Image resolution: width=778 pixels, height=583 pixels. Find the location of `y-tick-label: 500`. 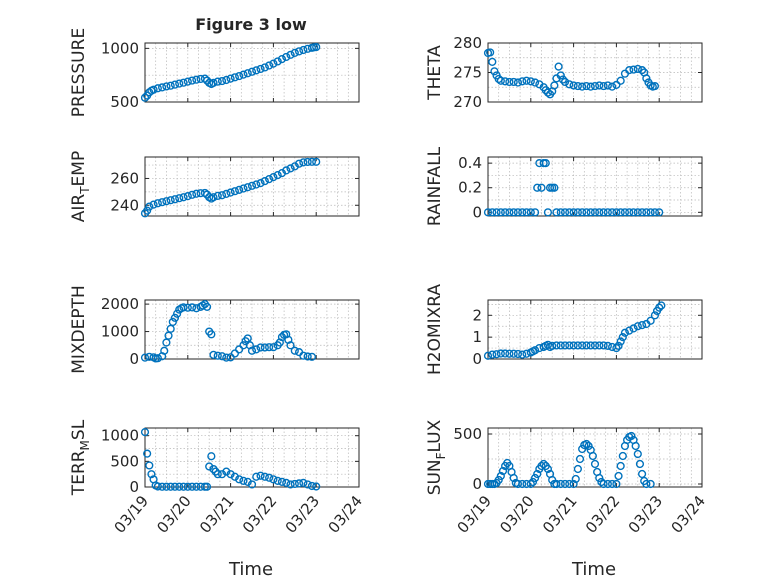

y-tick-label: 500 is located at coordinates (124, 461).